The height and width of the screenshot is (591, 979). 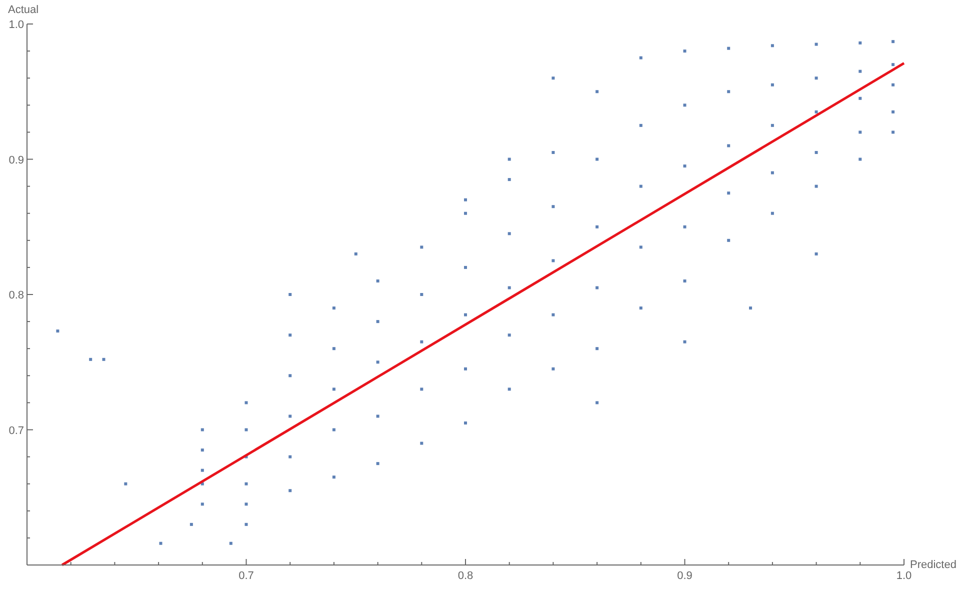 What do you see at coordinates (23, 10) in the screenshot?
I see `y-axis-title: Actual` at bounding box center [23, 10].